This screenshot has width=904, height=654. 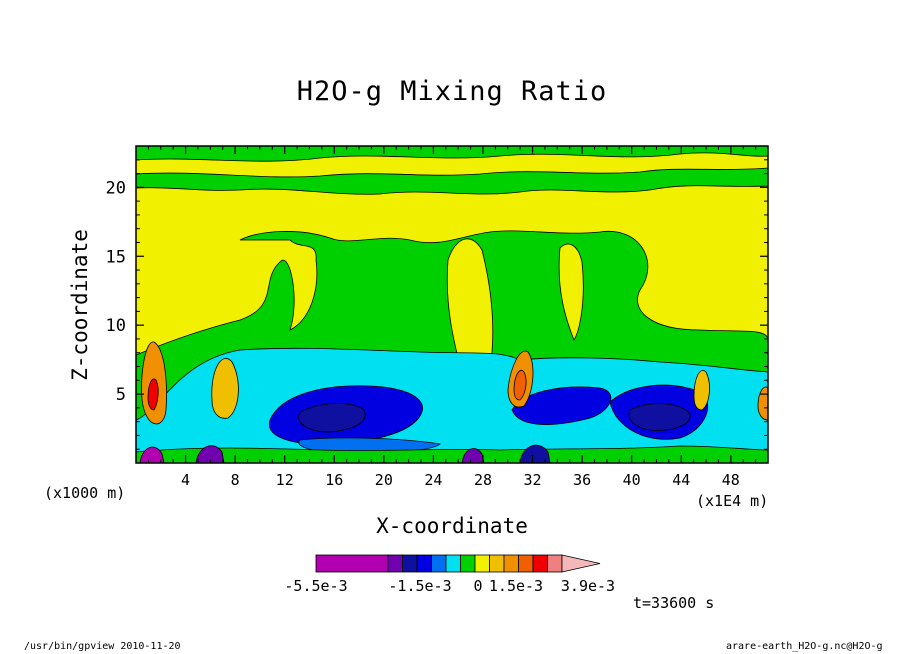 I want to click on x-tick-label: 32, so click(x=533, y=480).